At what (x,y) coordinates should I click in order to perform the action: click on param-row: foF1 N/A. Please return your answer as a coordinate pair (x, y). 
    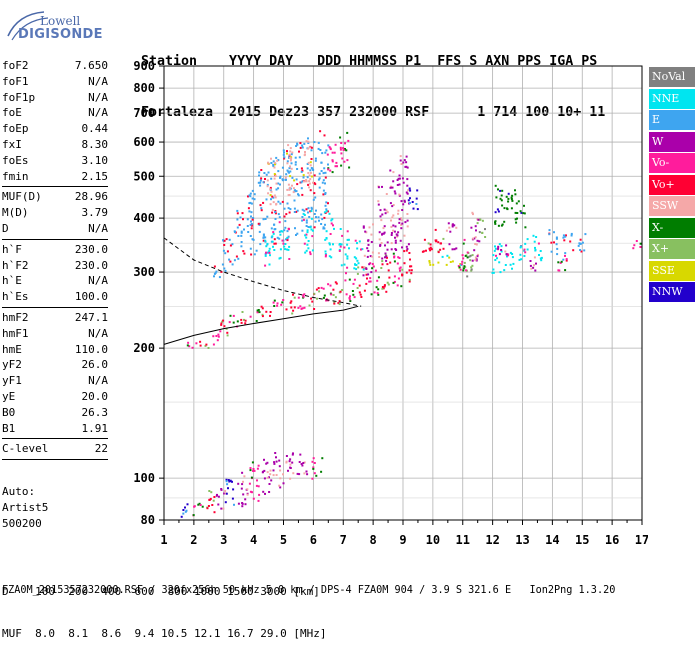
    Looking at the image, I should click on (55, 82).